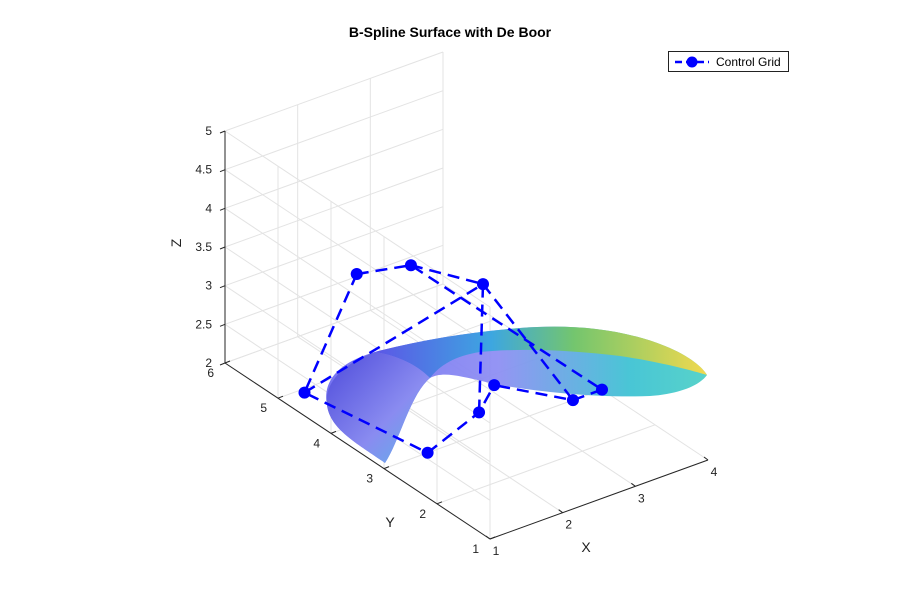 The height and width of the screenshot is (605, 900). Describe the element at coordinates (378, 407) in the screenshot. I see `surface-left-curl` at that location.